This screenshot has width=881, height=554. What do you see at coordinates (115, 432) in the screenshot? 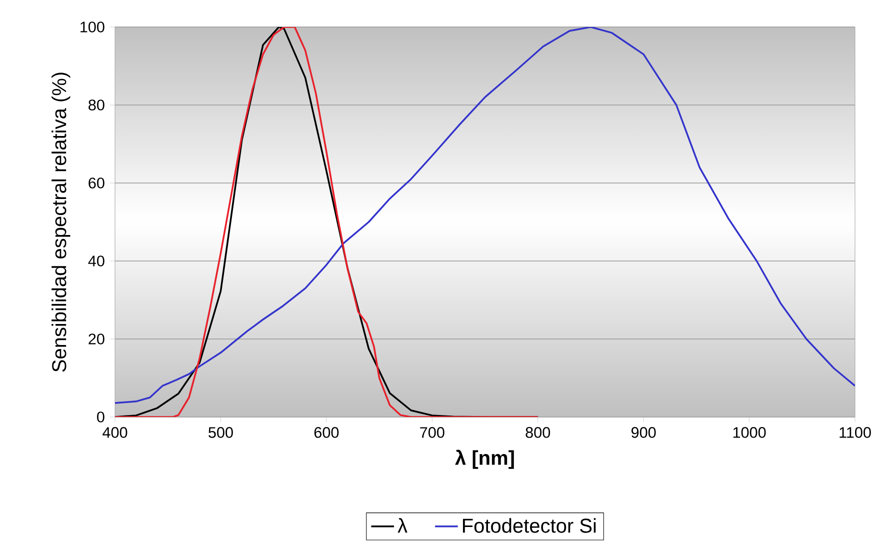
I see `x-tick-label: 400` at bounding box center [115, 432].